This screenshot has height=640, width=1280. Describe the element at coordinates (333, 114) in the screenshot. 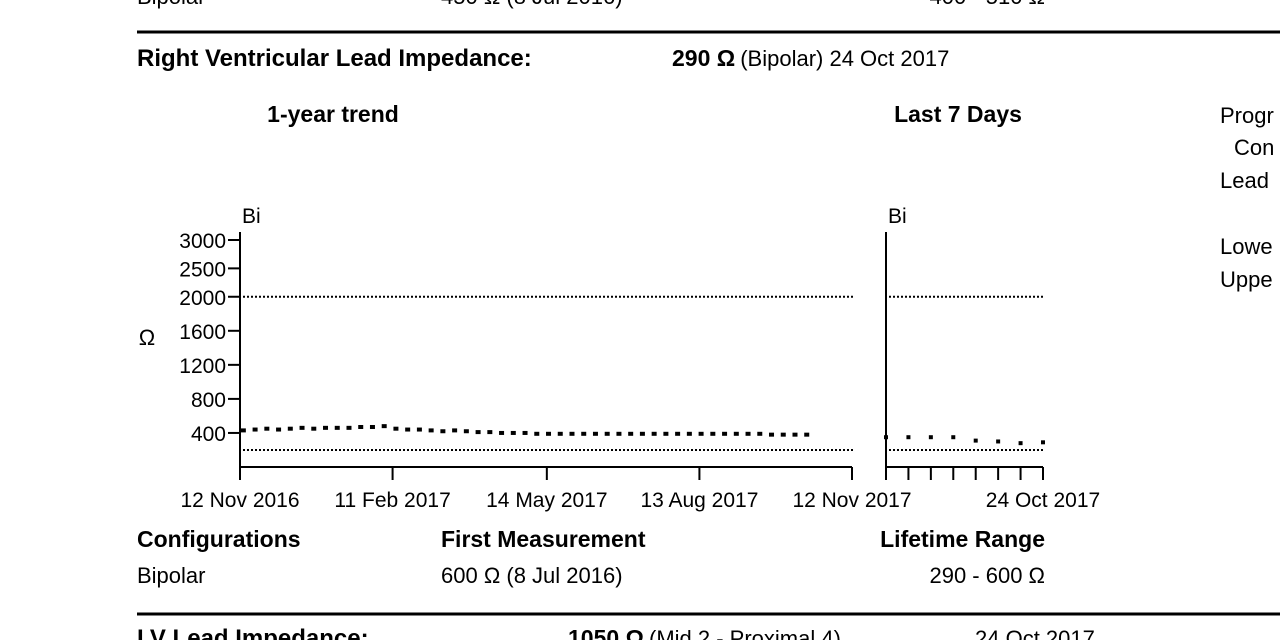

I see `chart-title: 1-year trend` at that location.